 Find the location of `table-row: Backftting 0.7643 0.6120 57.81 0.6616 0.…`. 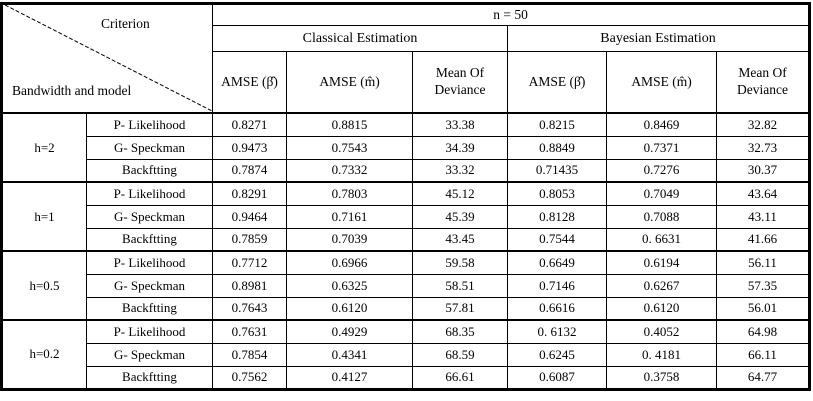

table-row: Backftting 0.7643 0.6120 57.81 0.6616 0.… is located at coordinates (406, 308).